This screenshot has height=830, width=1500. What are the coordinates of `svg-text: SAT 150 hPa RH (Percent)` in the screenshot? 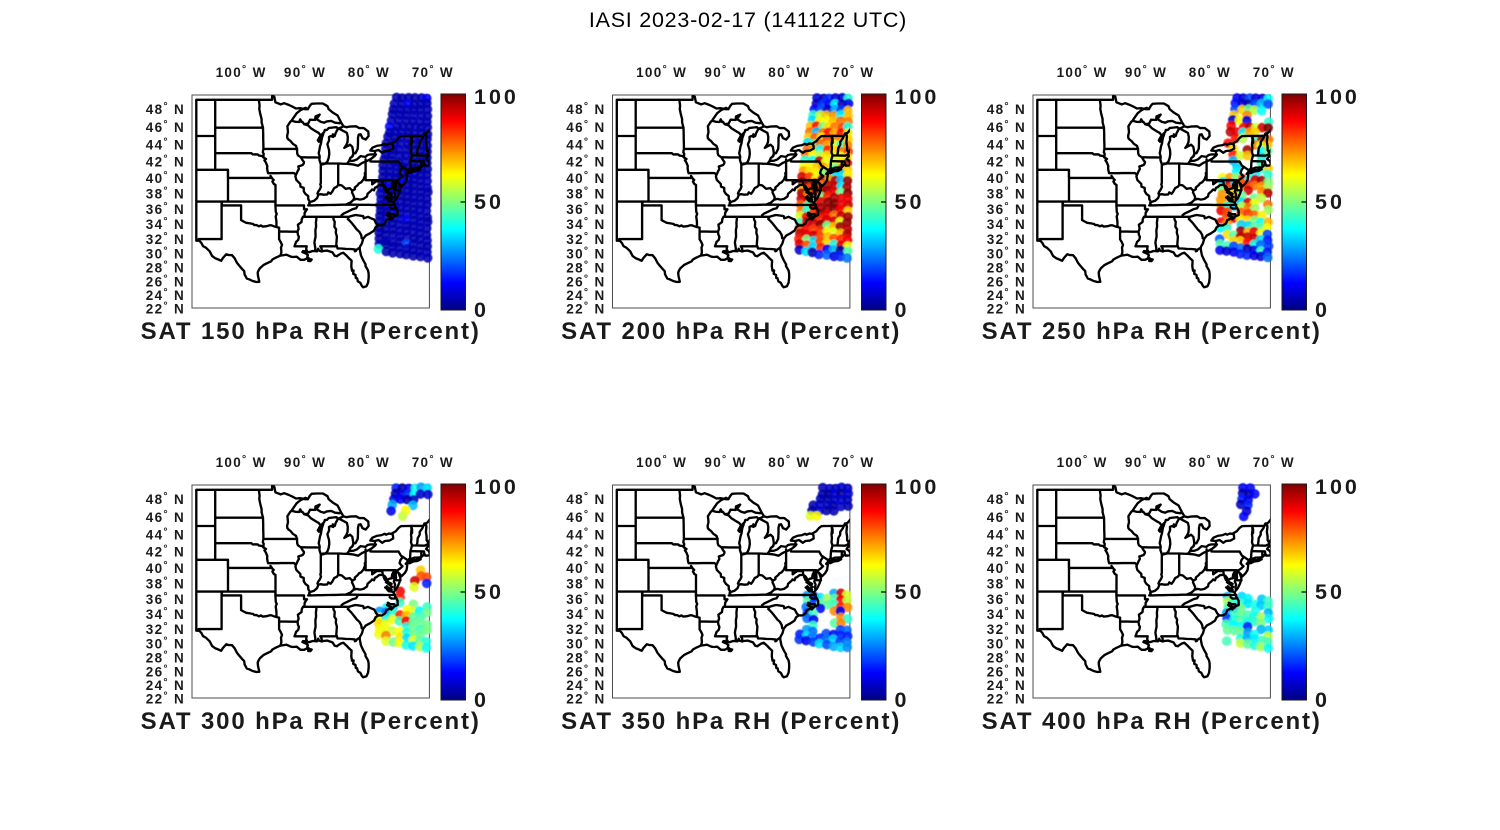 It's located at (311, 331).